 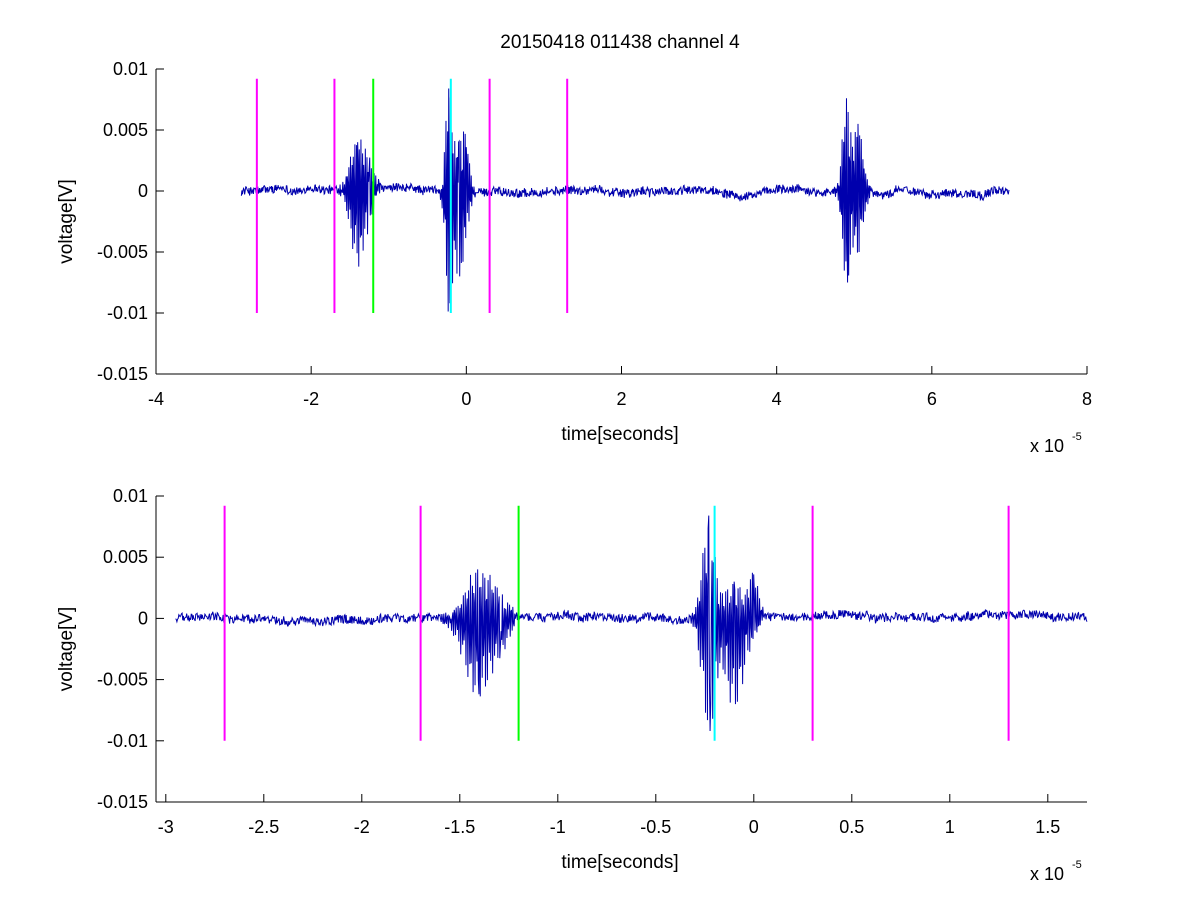 What do you see at coordinates (166, 827) in the screenshot?
I see `x-tick-label: -3` at bounding box center [166, 827].